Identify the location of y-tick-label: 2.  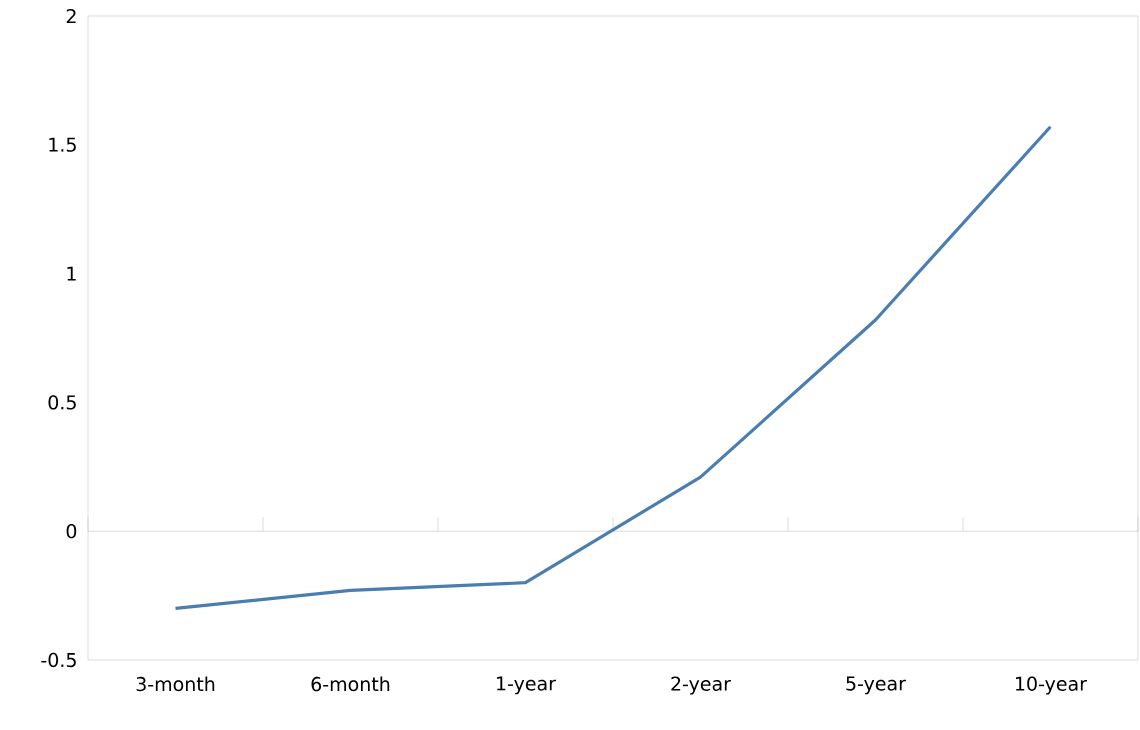
(71, 16).